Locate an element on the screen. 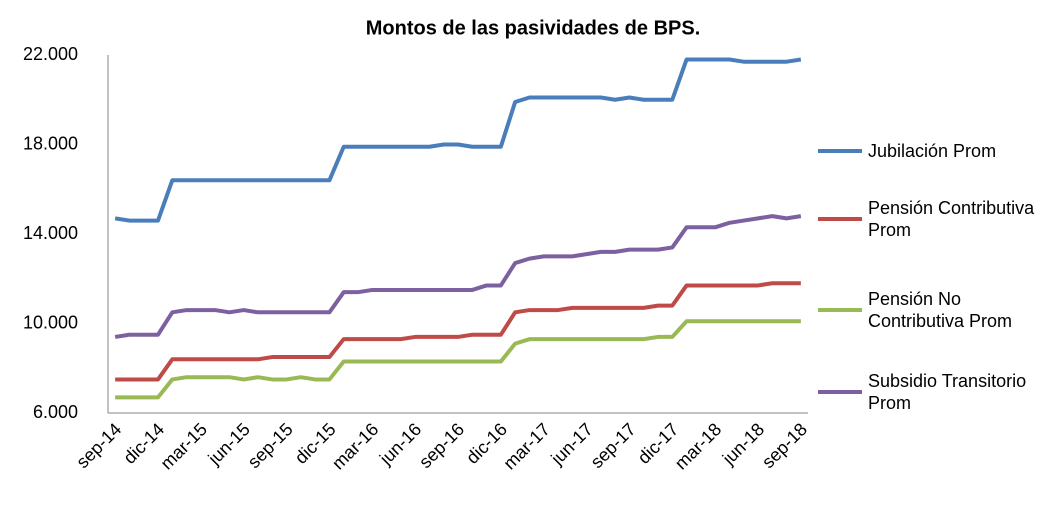 This screenshot has height=507, width=1062. x-tick-label: mar-15 is located at coordinates (184, 446).